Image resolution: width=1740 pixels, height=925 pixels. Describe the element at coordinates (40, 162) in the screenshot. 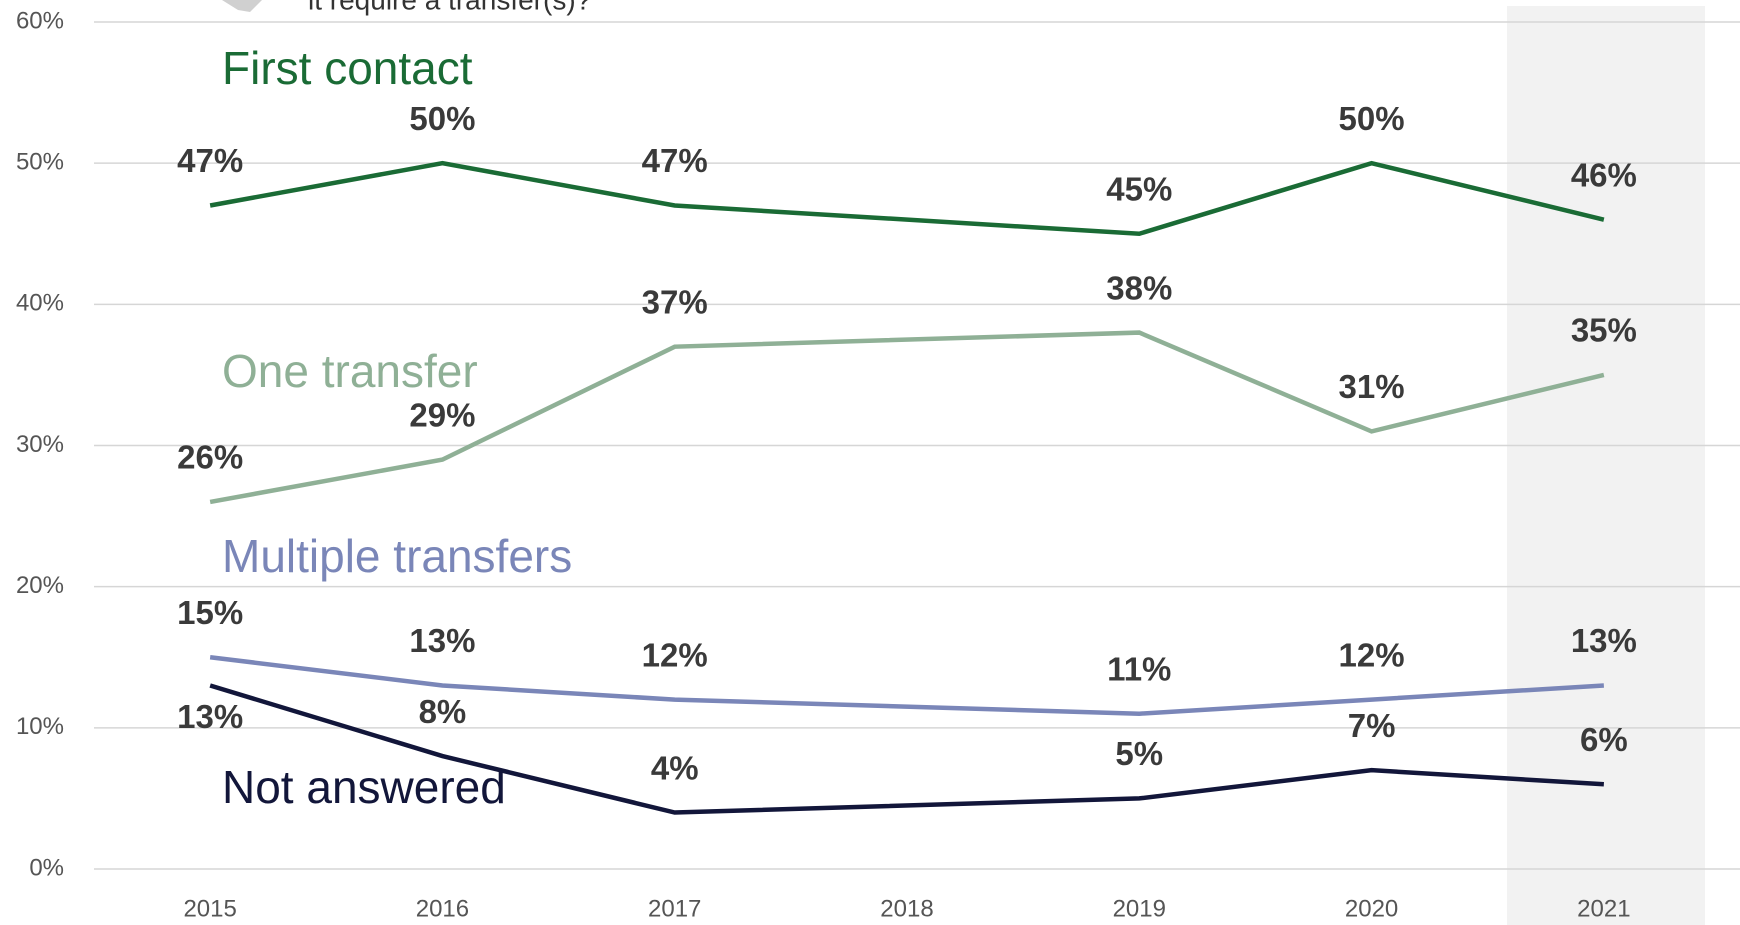

I see `y-tick-label: 50%` at that location.